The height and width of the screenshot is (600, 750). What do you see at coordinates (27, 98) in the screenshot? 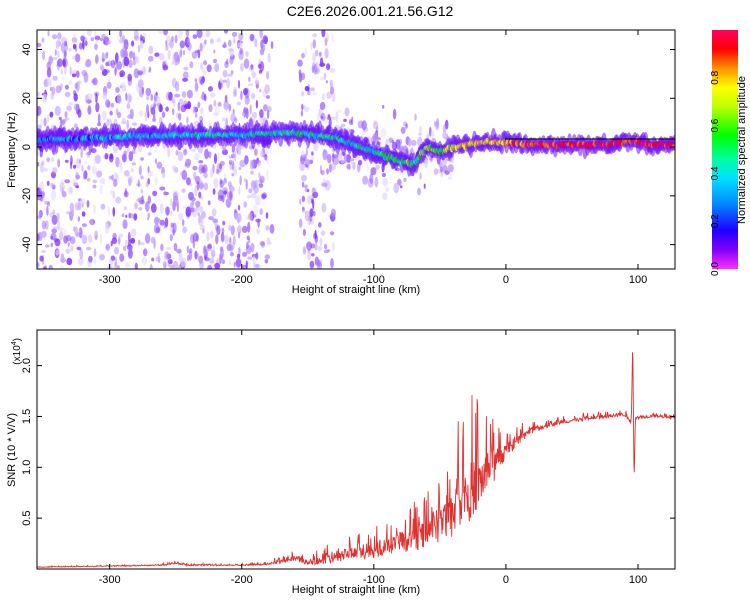
I see `spectrogram-y-tick-label: 20` at bounding box center [27, 98].